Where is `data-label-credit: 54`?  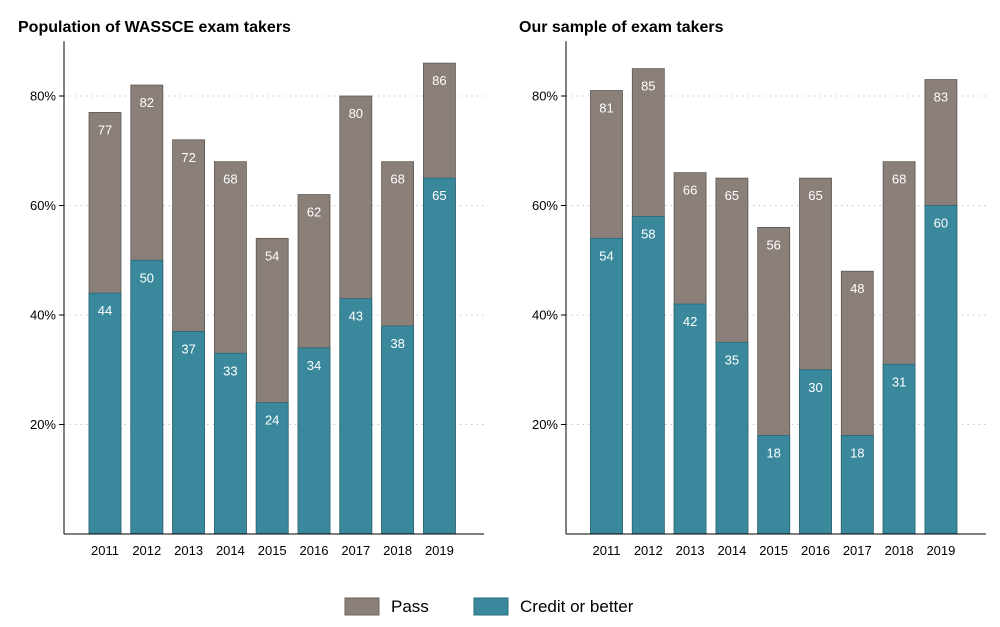
data-label-credit: 54 is located at coordinates (606, 255).